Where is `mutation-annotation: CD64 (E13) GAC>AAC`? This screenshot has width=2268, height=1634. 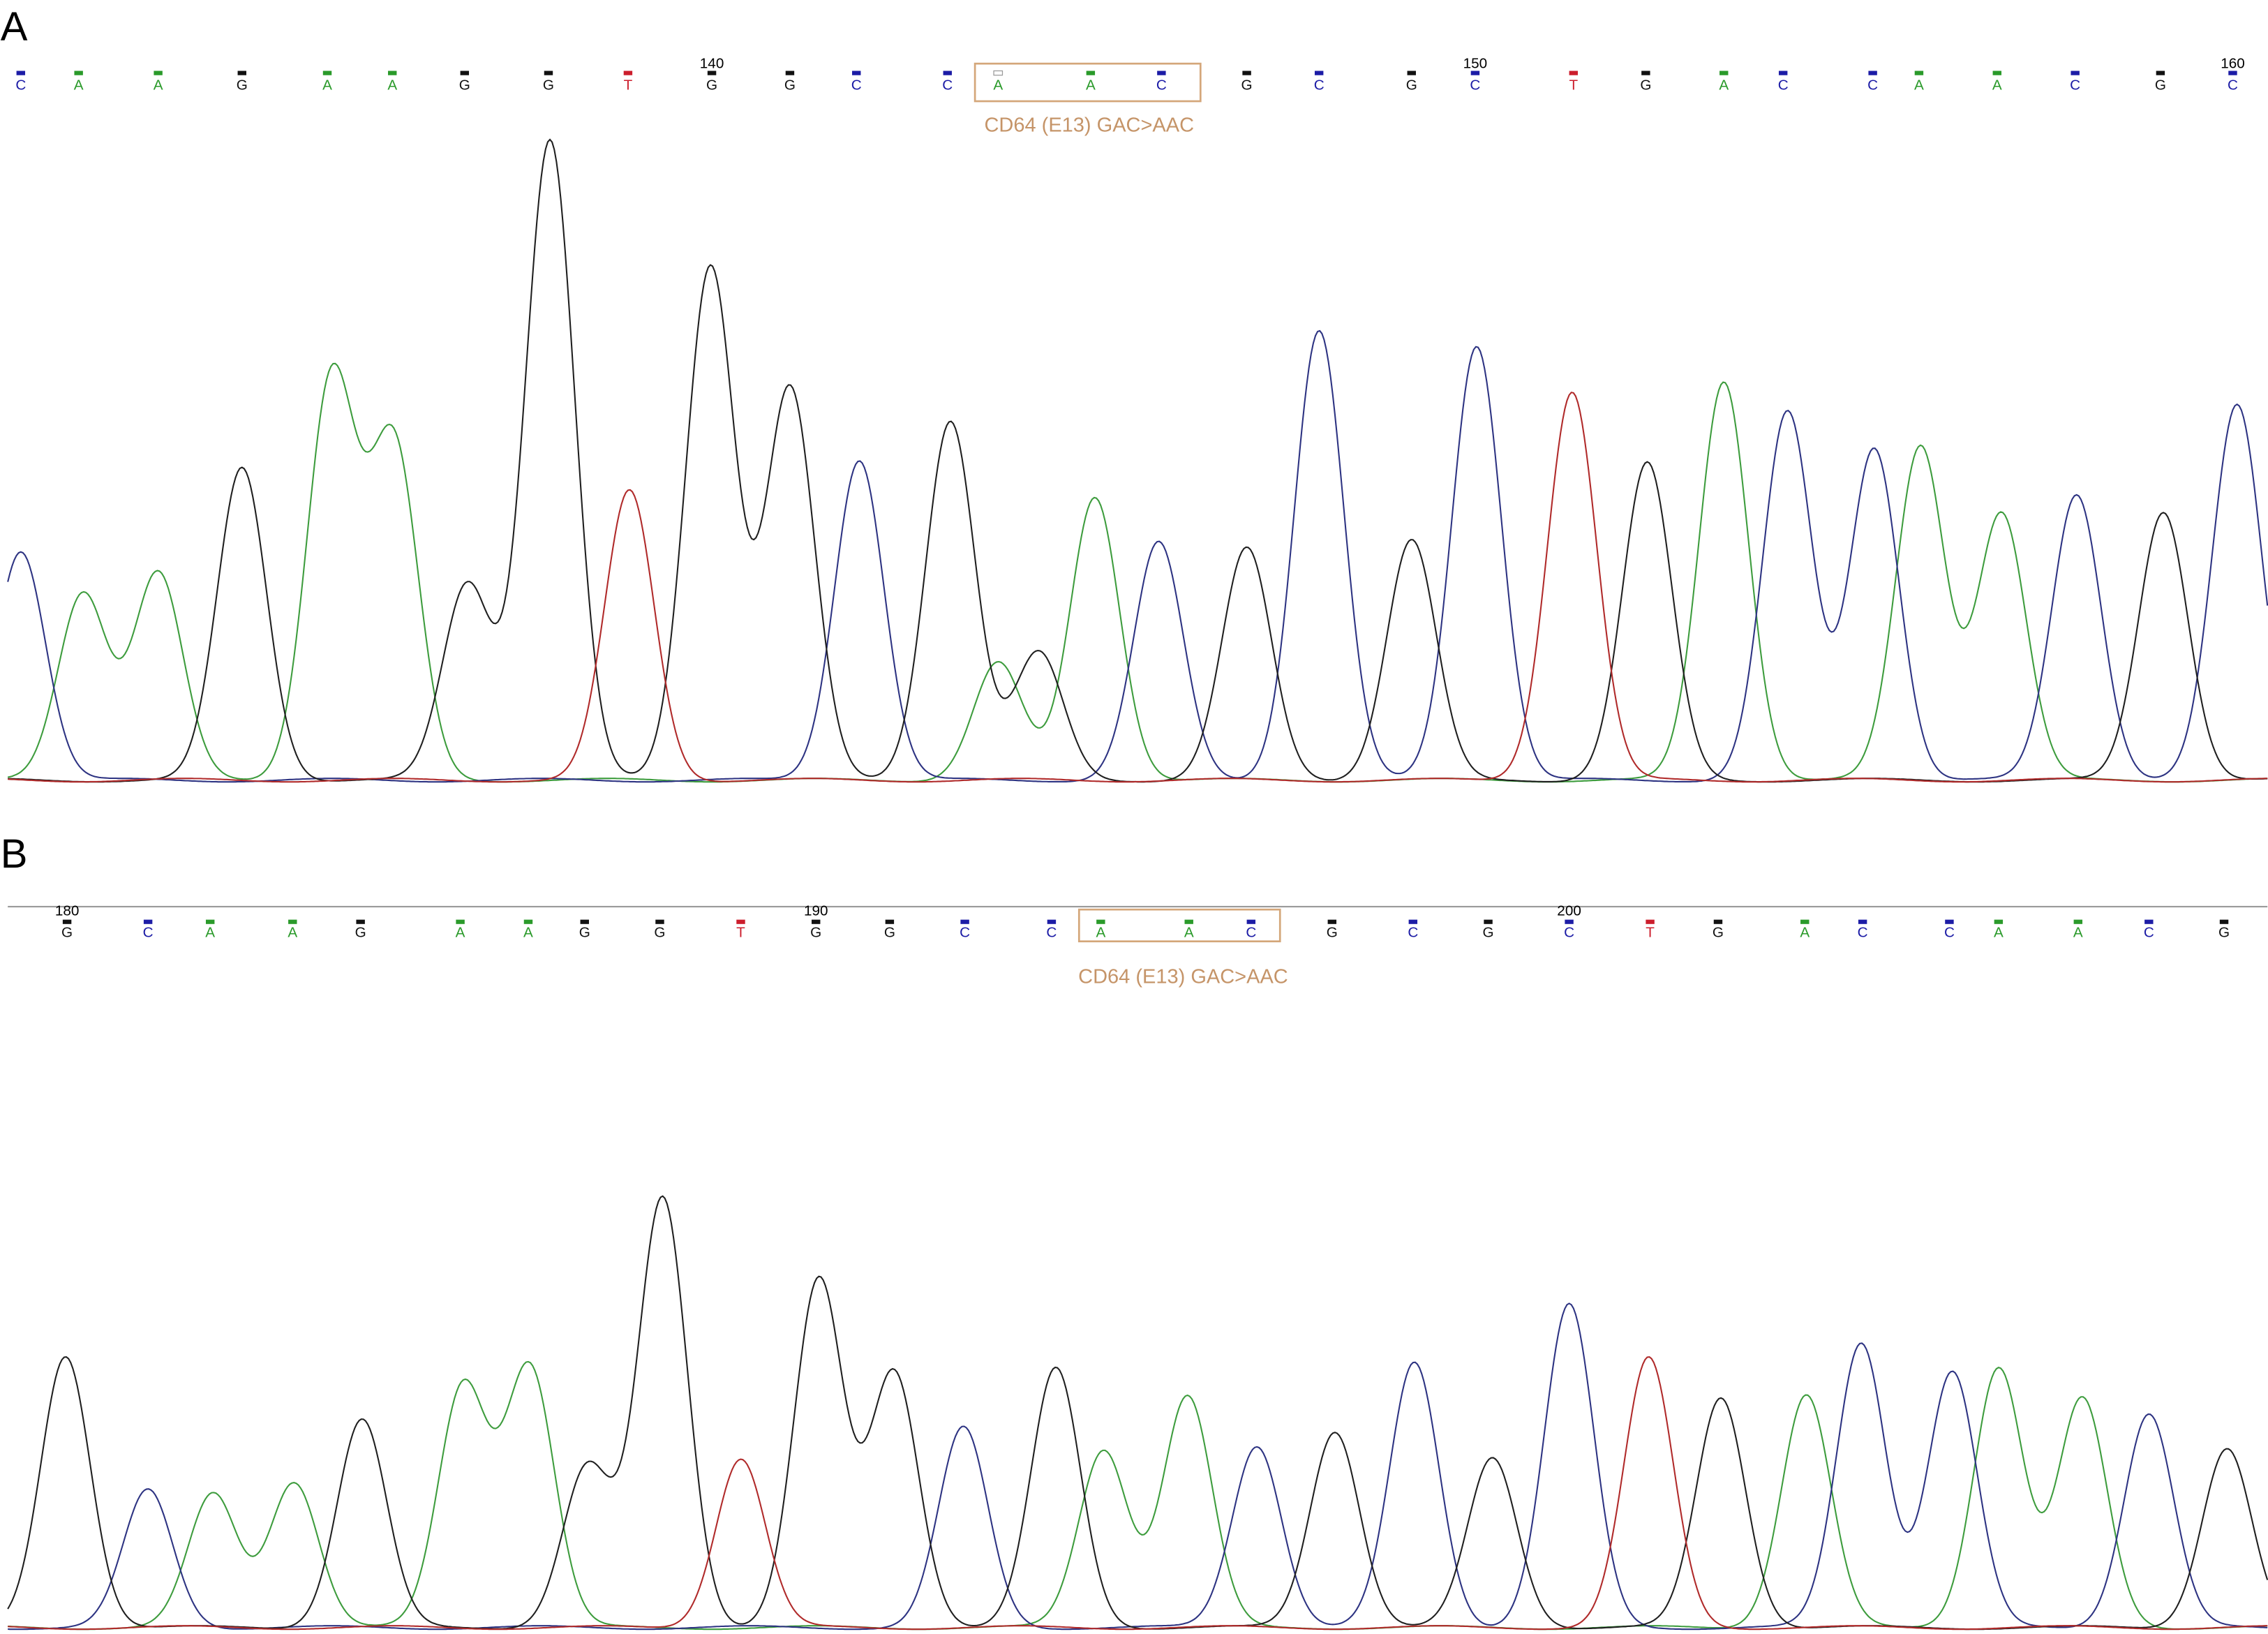 mutation-annotation: CD64 (E13) GAC>AAC is located at coordinates (1089, 125).